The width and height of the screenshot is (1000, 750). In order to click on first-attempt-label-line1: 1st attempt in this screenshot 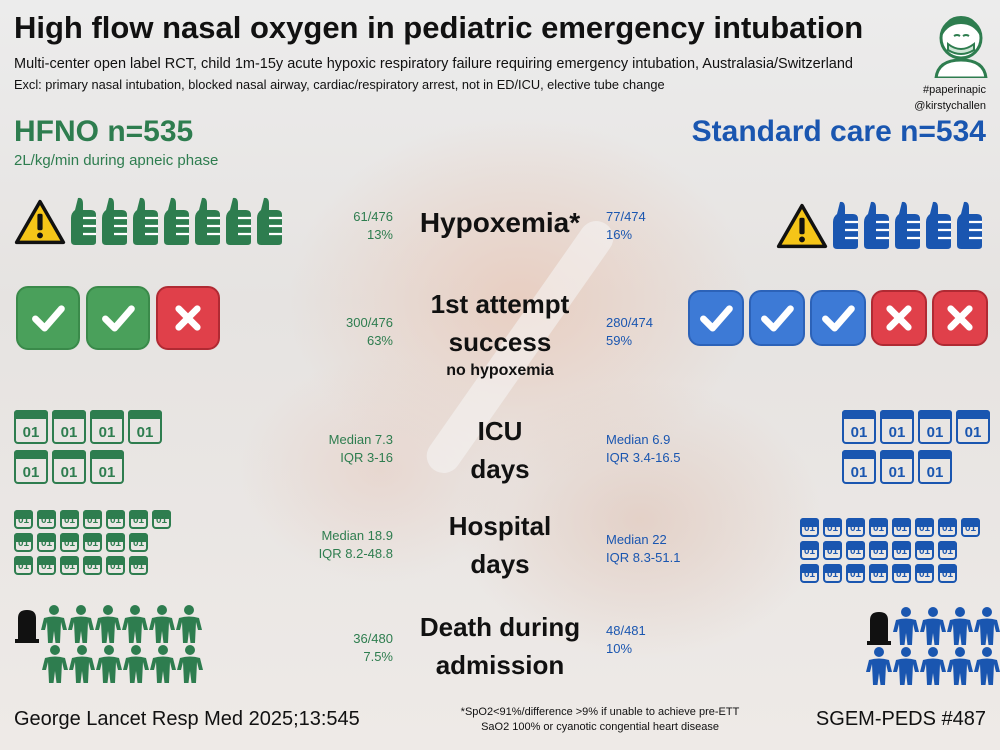, I will do `click(500, 304)`.